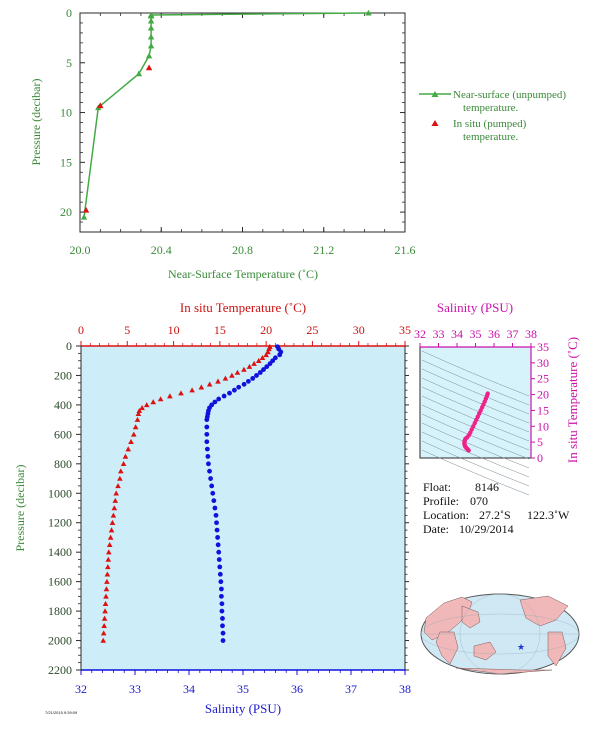  What do you see at coordinates (495, 515) in the screenshot?
I see `location-lat: 27.2˚S` at bounding box center [495, 515].